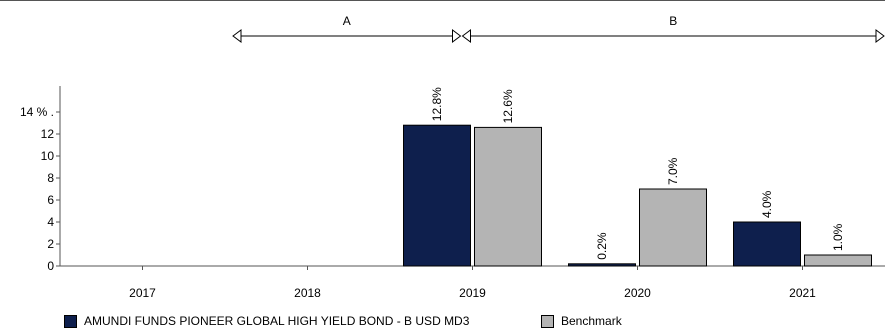 This screenshot has width=885, height=331. Describe the element at coordinates (50, 244) in the screenshot. I see `y-tick-label: 2` at that location.